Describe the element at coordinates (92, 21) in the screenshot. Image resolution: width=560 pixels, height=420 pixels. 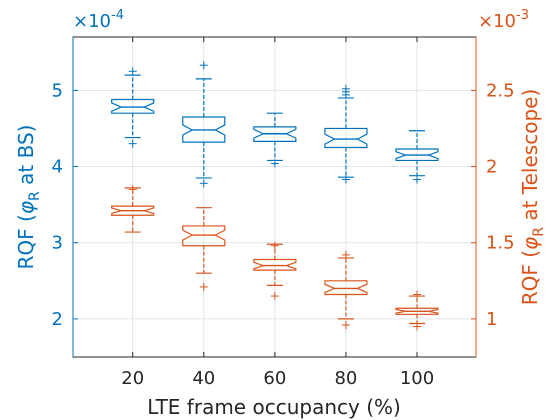
I see `left-multiplier-base: ×10` at that location.